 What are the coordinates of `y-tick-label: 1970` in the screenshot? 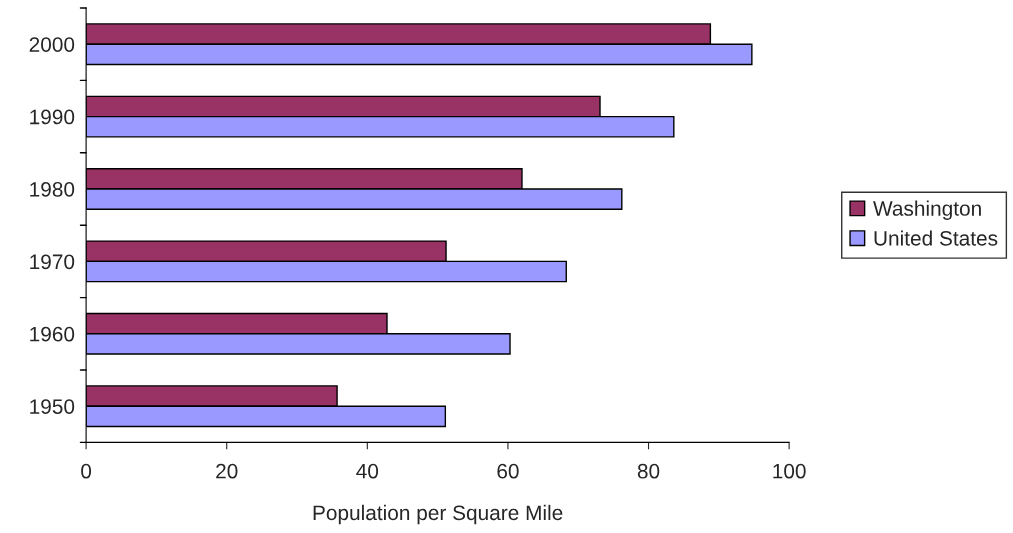 It's located at (52, 262).